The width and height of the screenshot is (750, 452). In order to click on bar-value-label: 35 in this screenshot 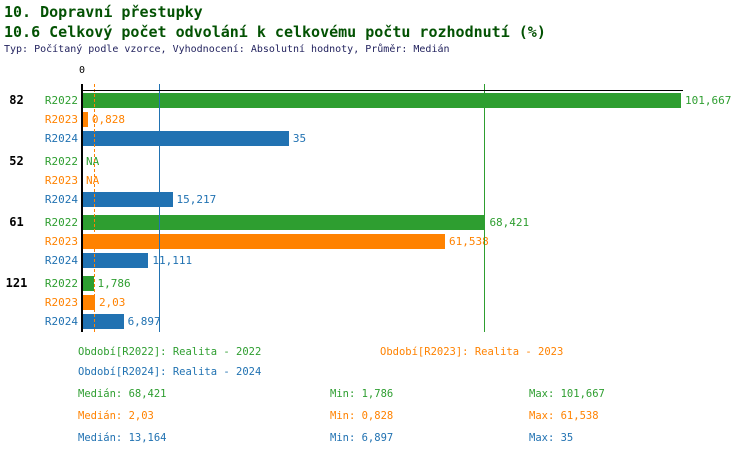, I will do `click(299, 138)`.